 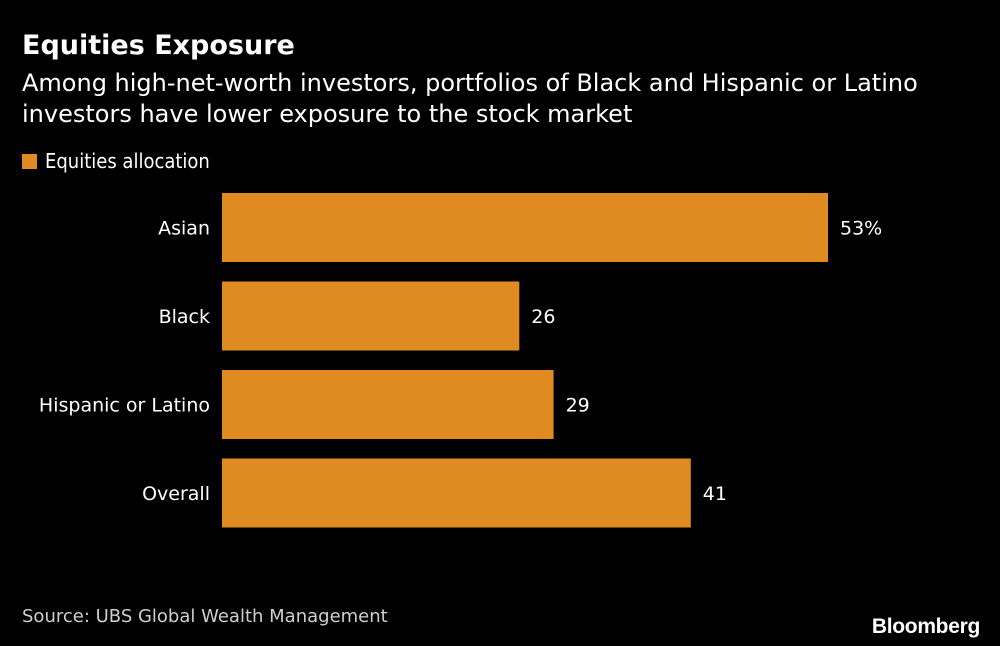 I want to click on category-label: Overall, so click(x=176, y=494).